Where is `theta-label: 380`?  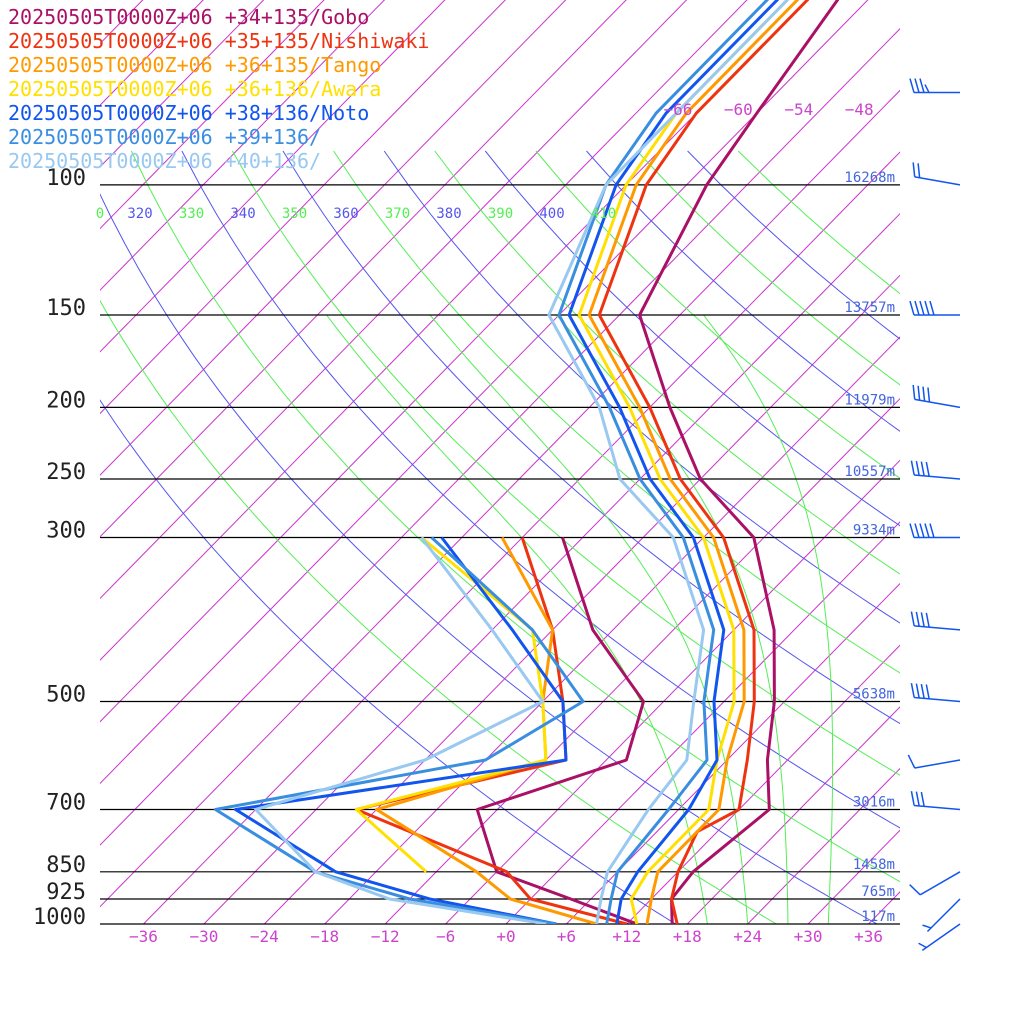
theta-label: 380 is located at coordinates (448, 214).